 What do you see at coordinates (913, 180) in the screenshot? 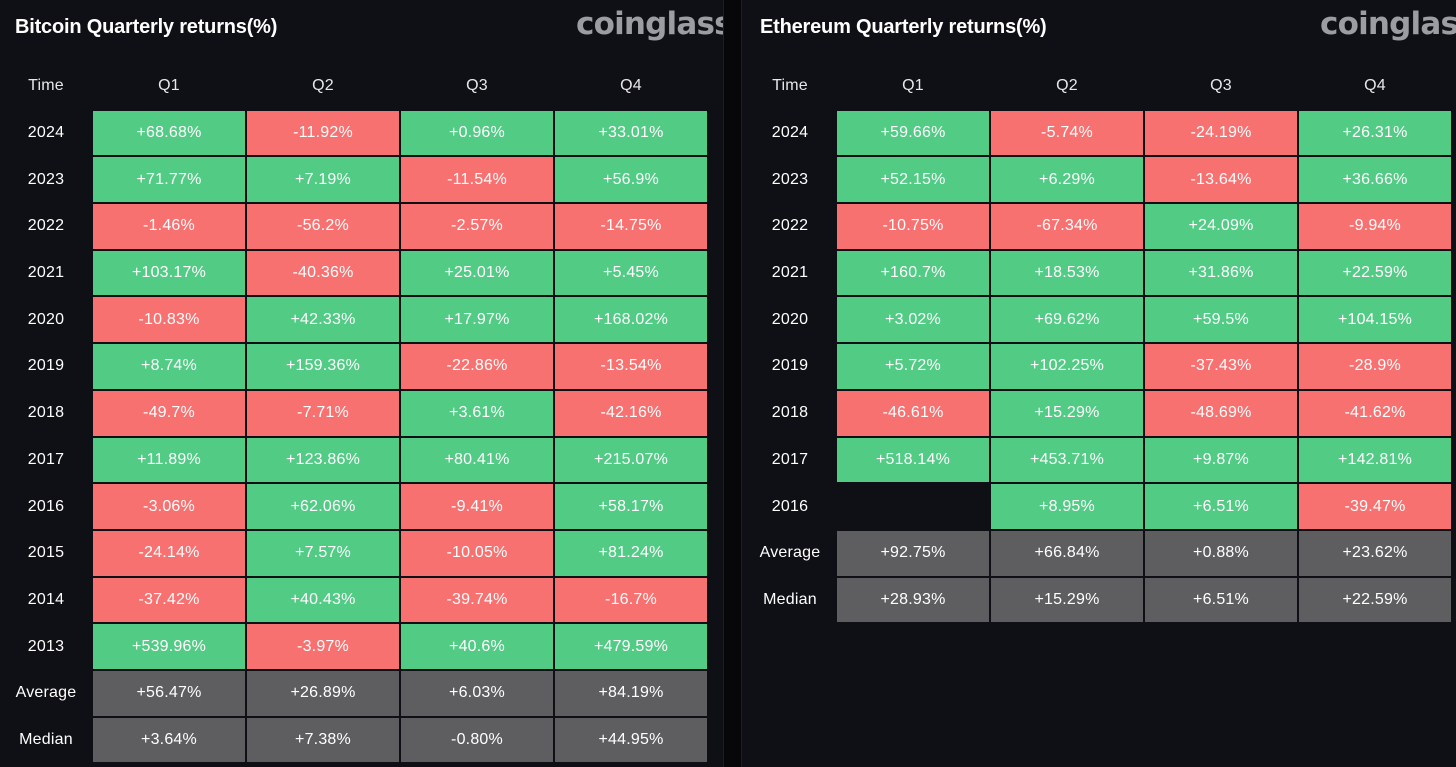
I see `return-cell: +52.15%` at bounding box center [913, 180].